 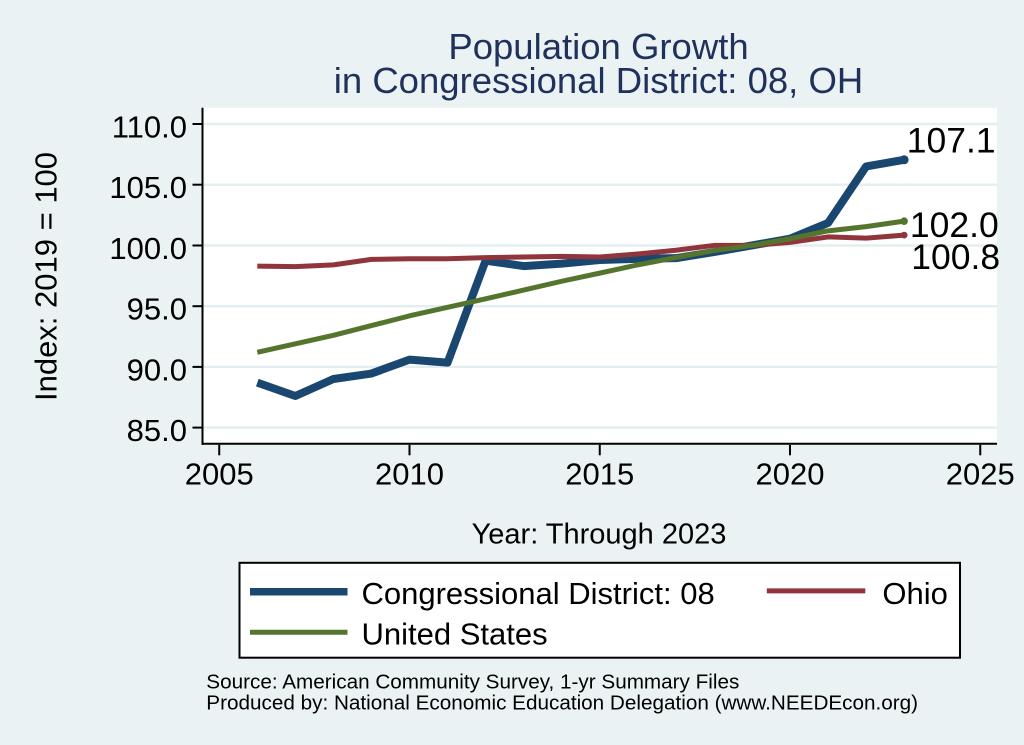 I want to click on svg-text: 100.8, so click(x=955, y=257).